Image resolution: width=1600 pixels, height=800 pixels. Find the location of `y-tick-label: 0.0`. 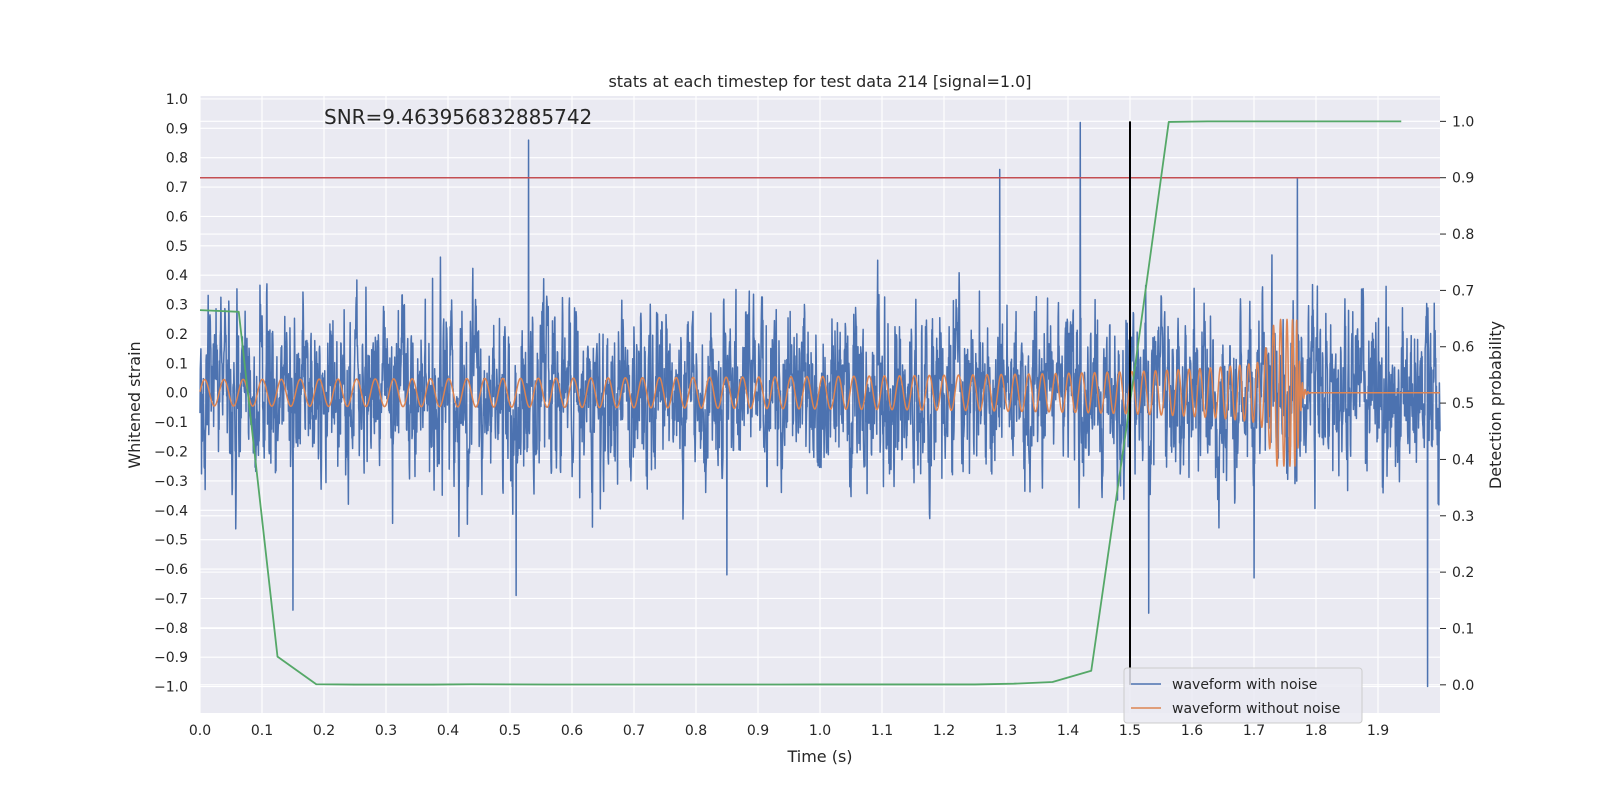

y-tick-label: 0.0 is located at coordinates (177, 394).